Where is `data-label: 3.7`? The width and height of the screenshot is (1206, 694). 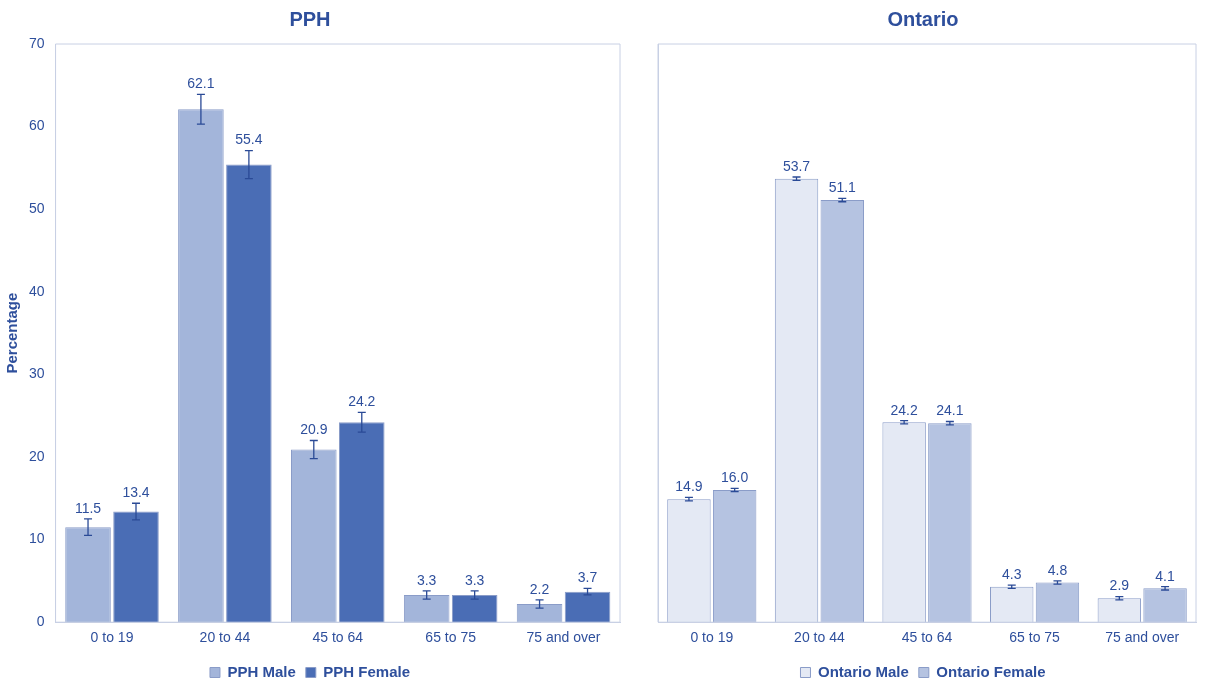 data-label: 3.7 is located at coordinates (587, 577).